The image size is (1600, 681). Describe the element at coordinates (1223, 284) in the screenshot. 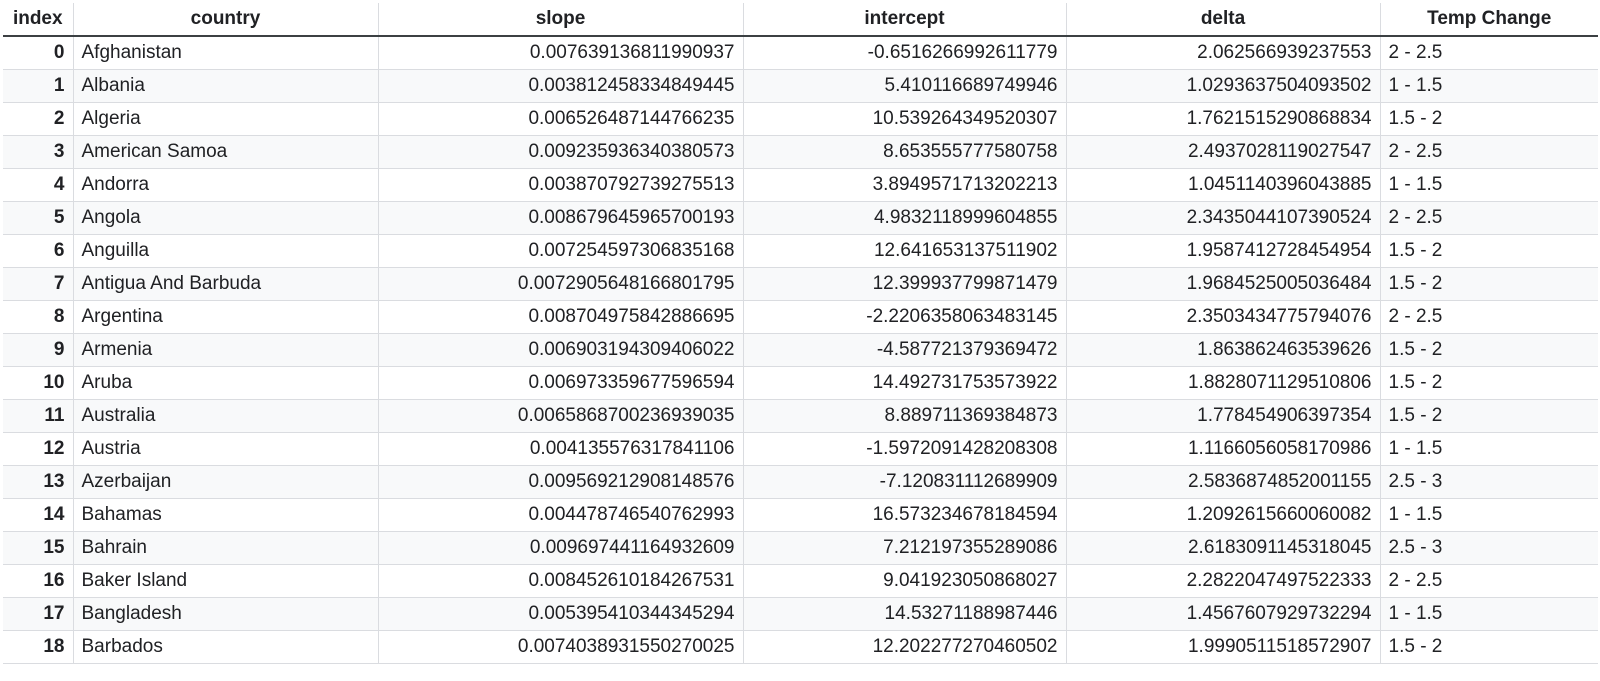

I see `cell-delta: 1.9684525005036484` at that location.